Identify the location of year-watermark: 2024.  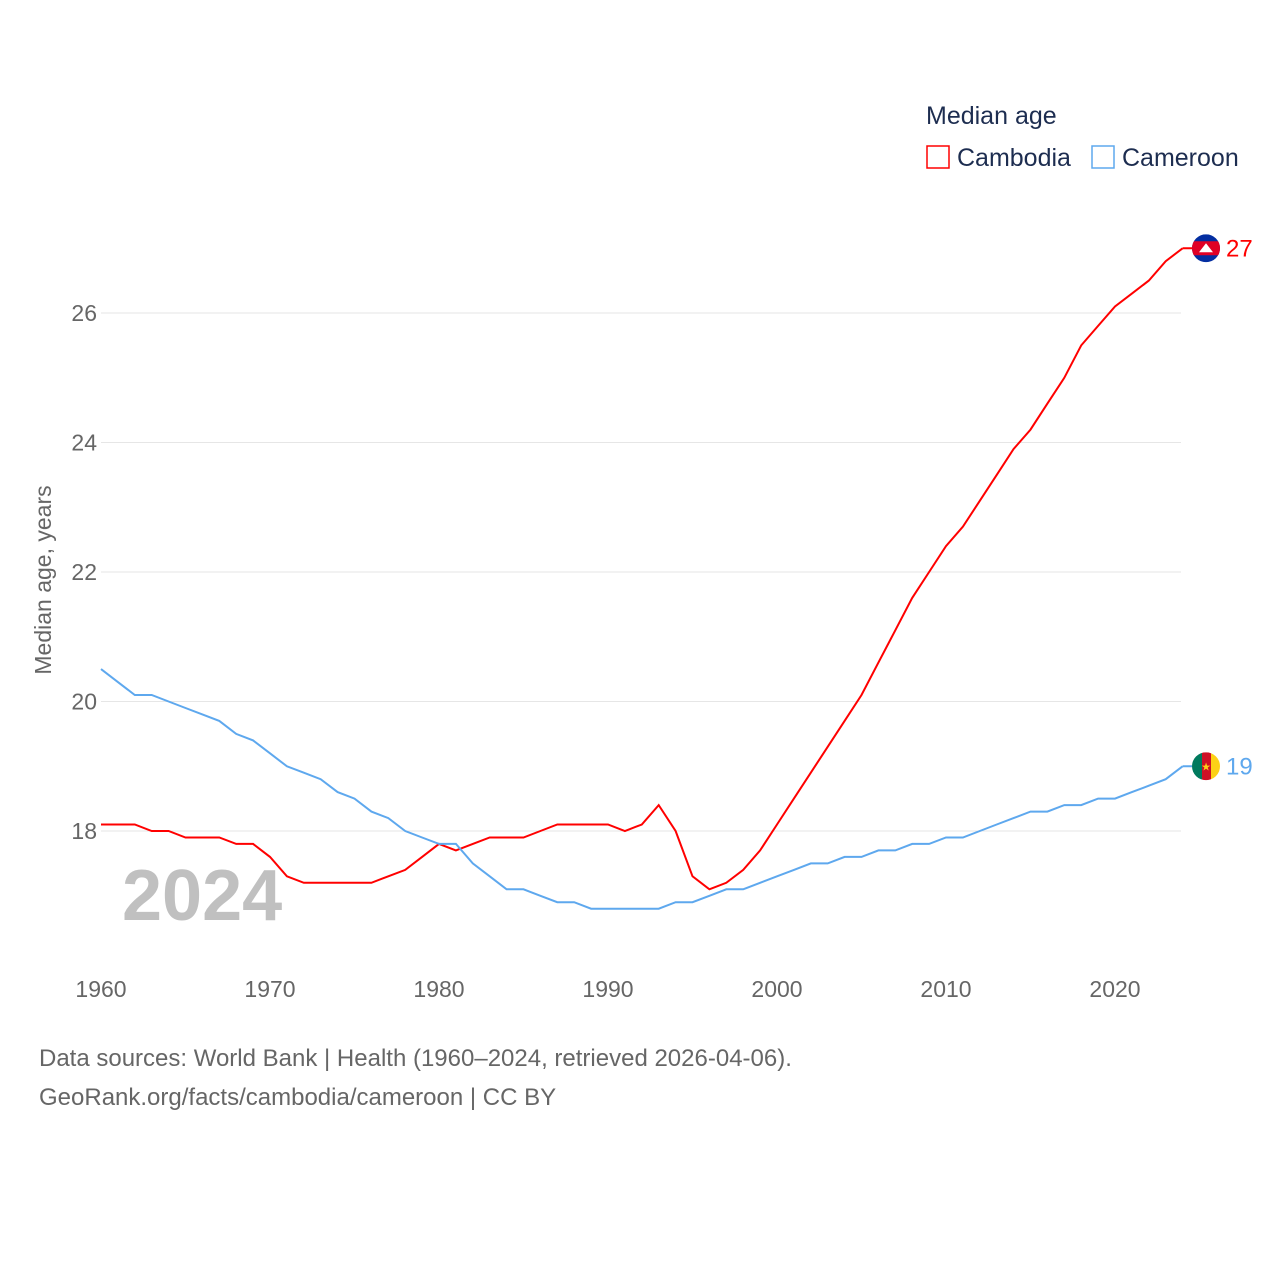
(202, 896).